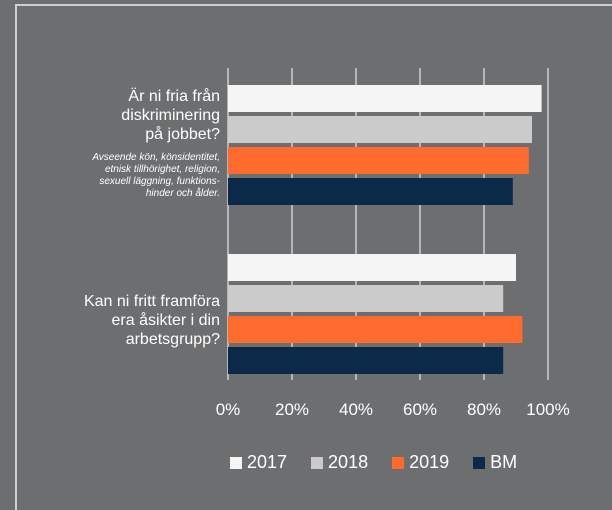 The image size is (612, 510). I want to click on bar-2017-q2, so click(372, 267).